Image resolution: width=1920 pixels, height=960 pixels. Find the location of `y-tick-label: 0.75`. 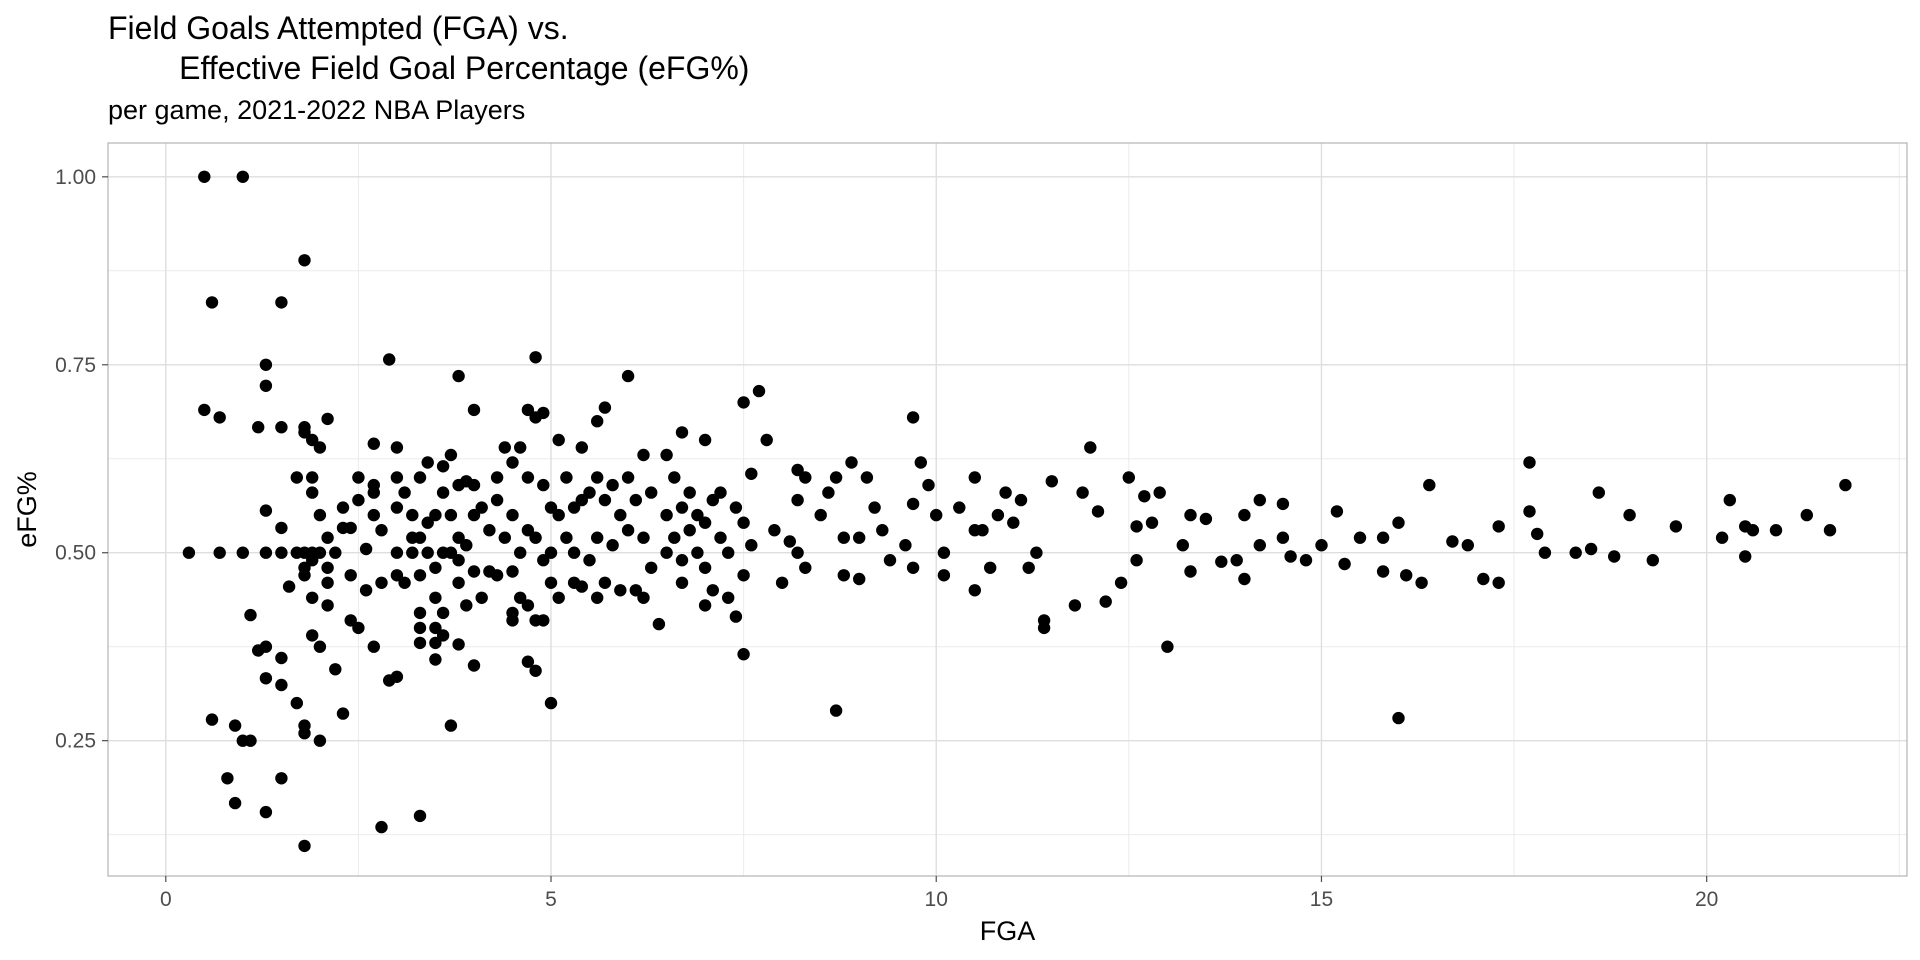

y-tick-label: 0.75 is located at coordinates (75, 365).